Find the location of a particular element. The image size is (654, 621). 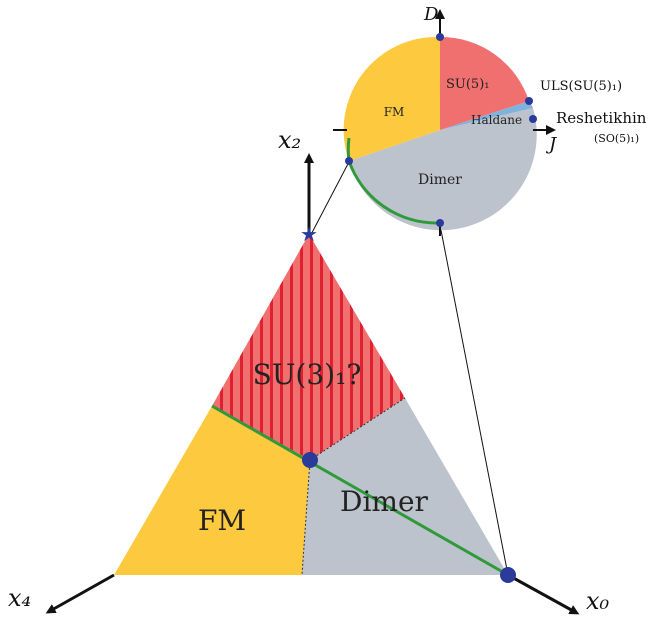

dimer-label: Dimer is located at coordinates (384, 501).